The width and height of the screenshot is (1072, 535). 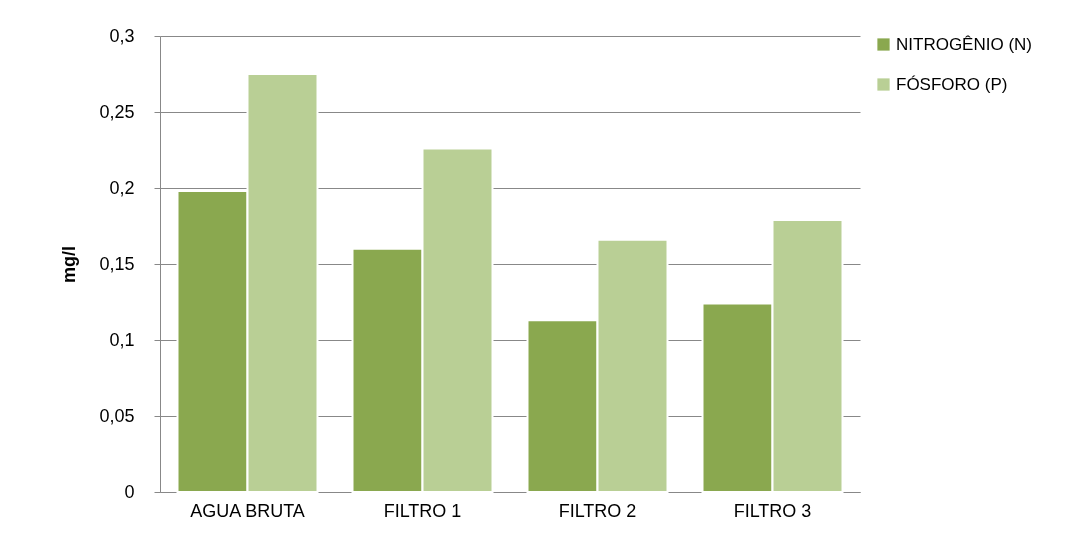 I want to click on y-tick-label: 0,15, so click(x=117, y=263).